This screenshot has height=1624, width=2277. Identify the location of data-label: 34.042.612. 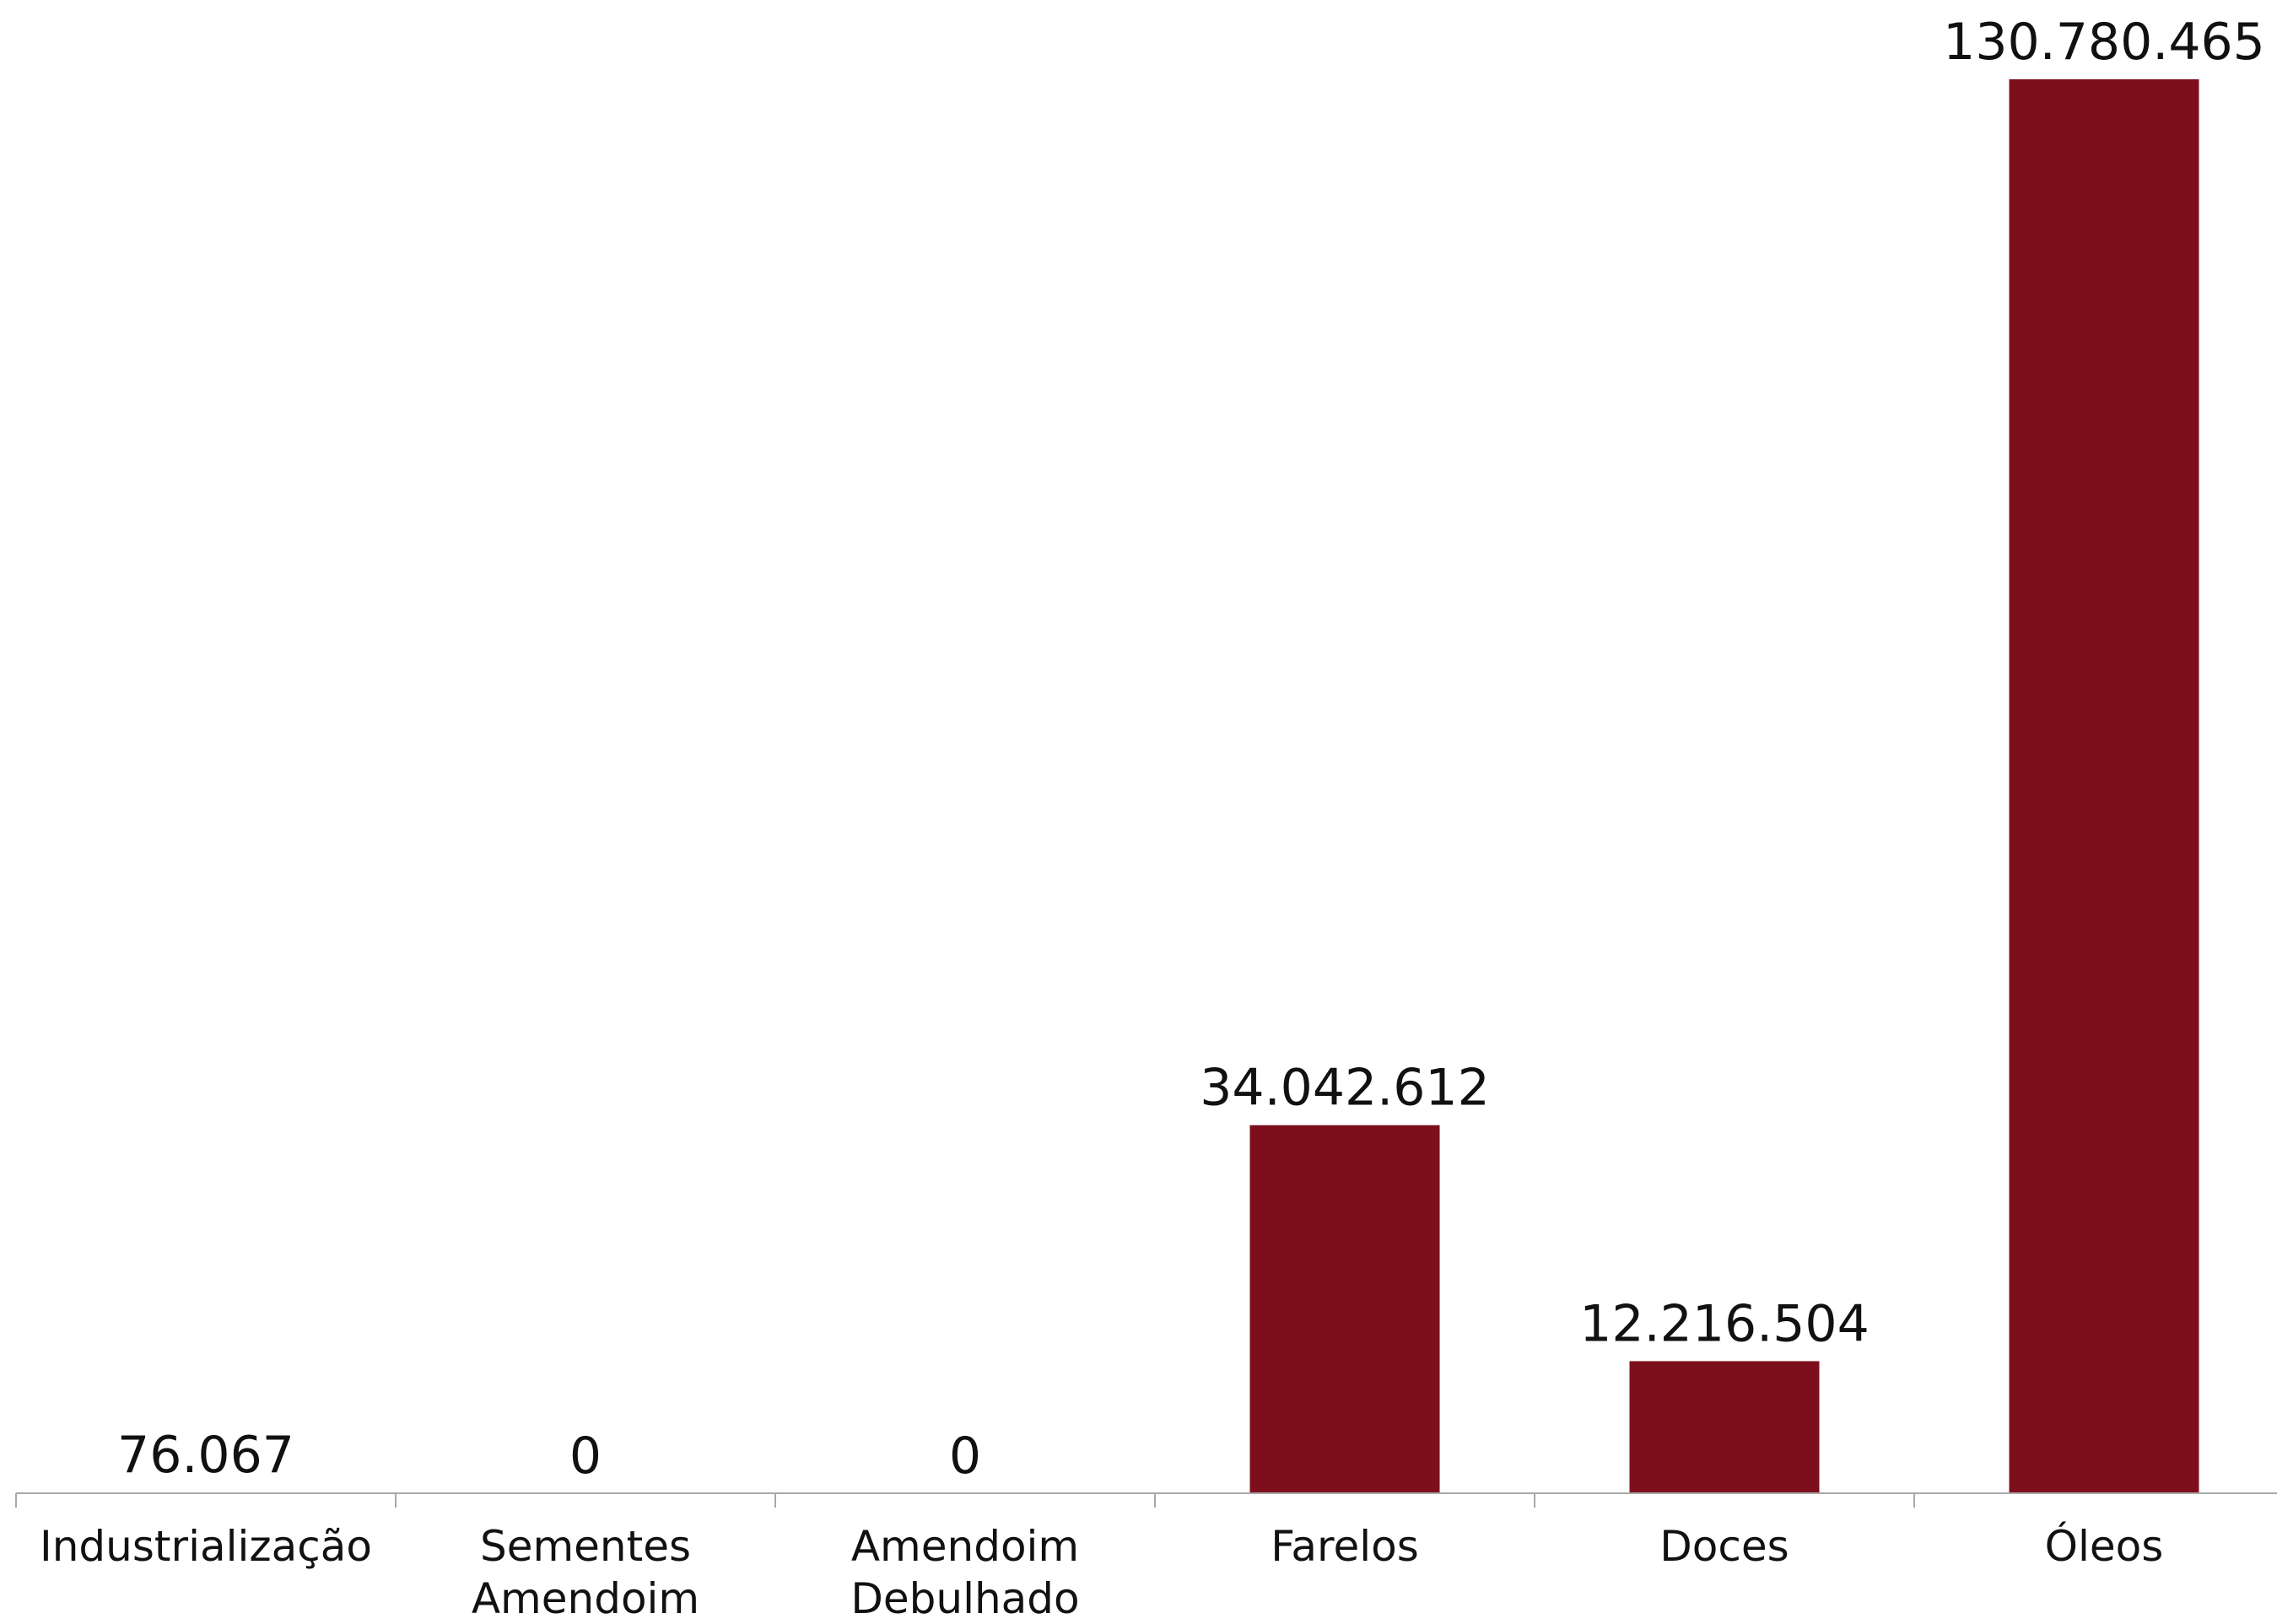
(1345, 1088).